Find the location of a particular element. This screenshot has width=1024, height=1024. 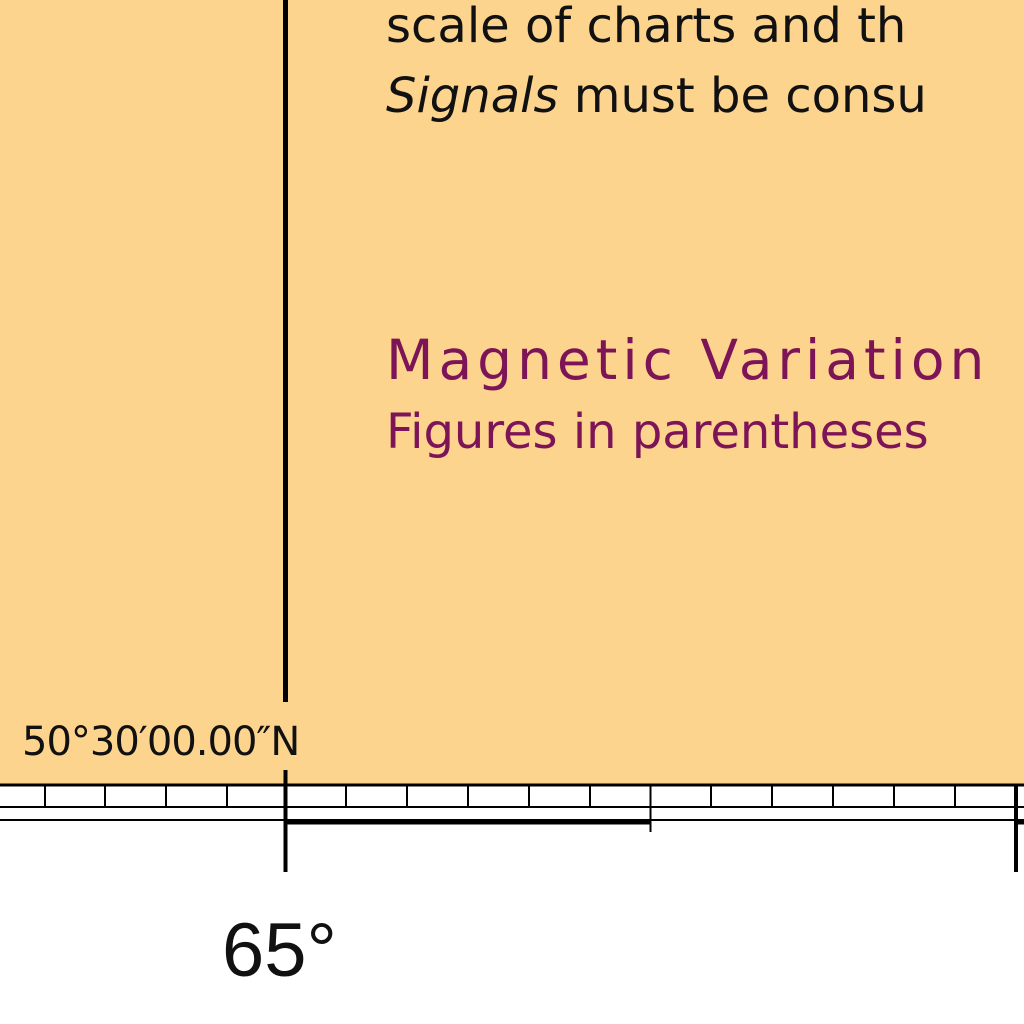

signals-italic-text: Signals is located at coordinates (472, 96).